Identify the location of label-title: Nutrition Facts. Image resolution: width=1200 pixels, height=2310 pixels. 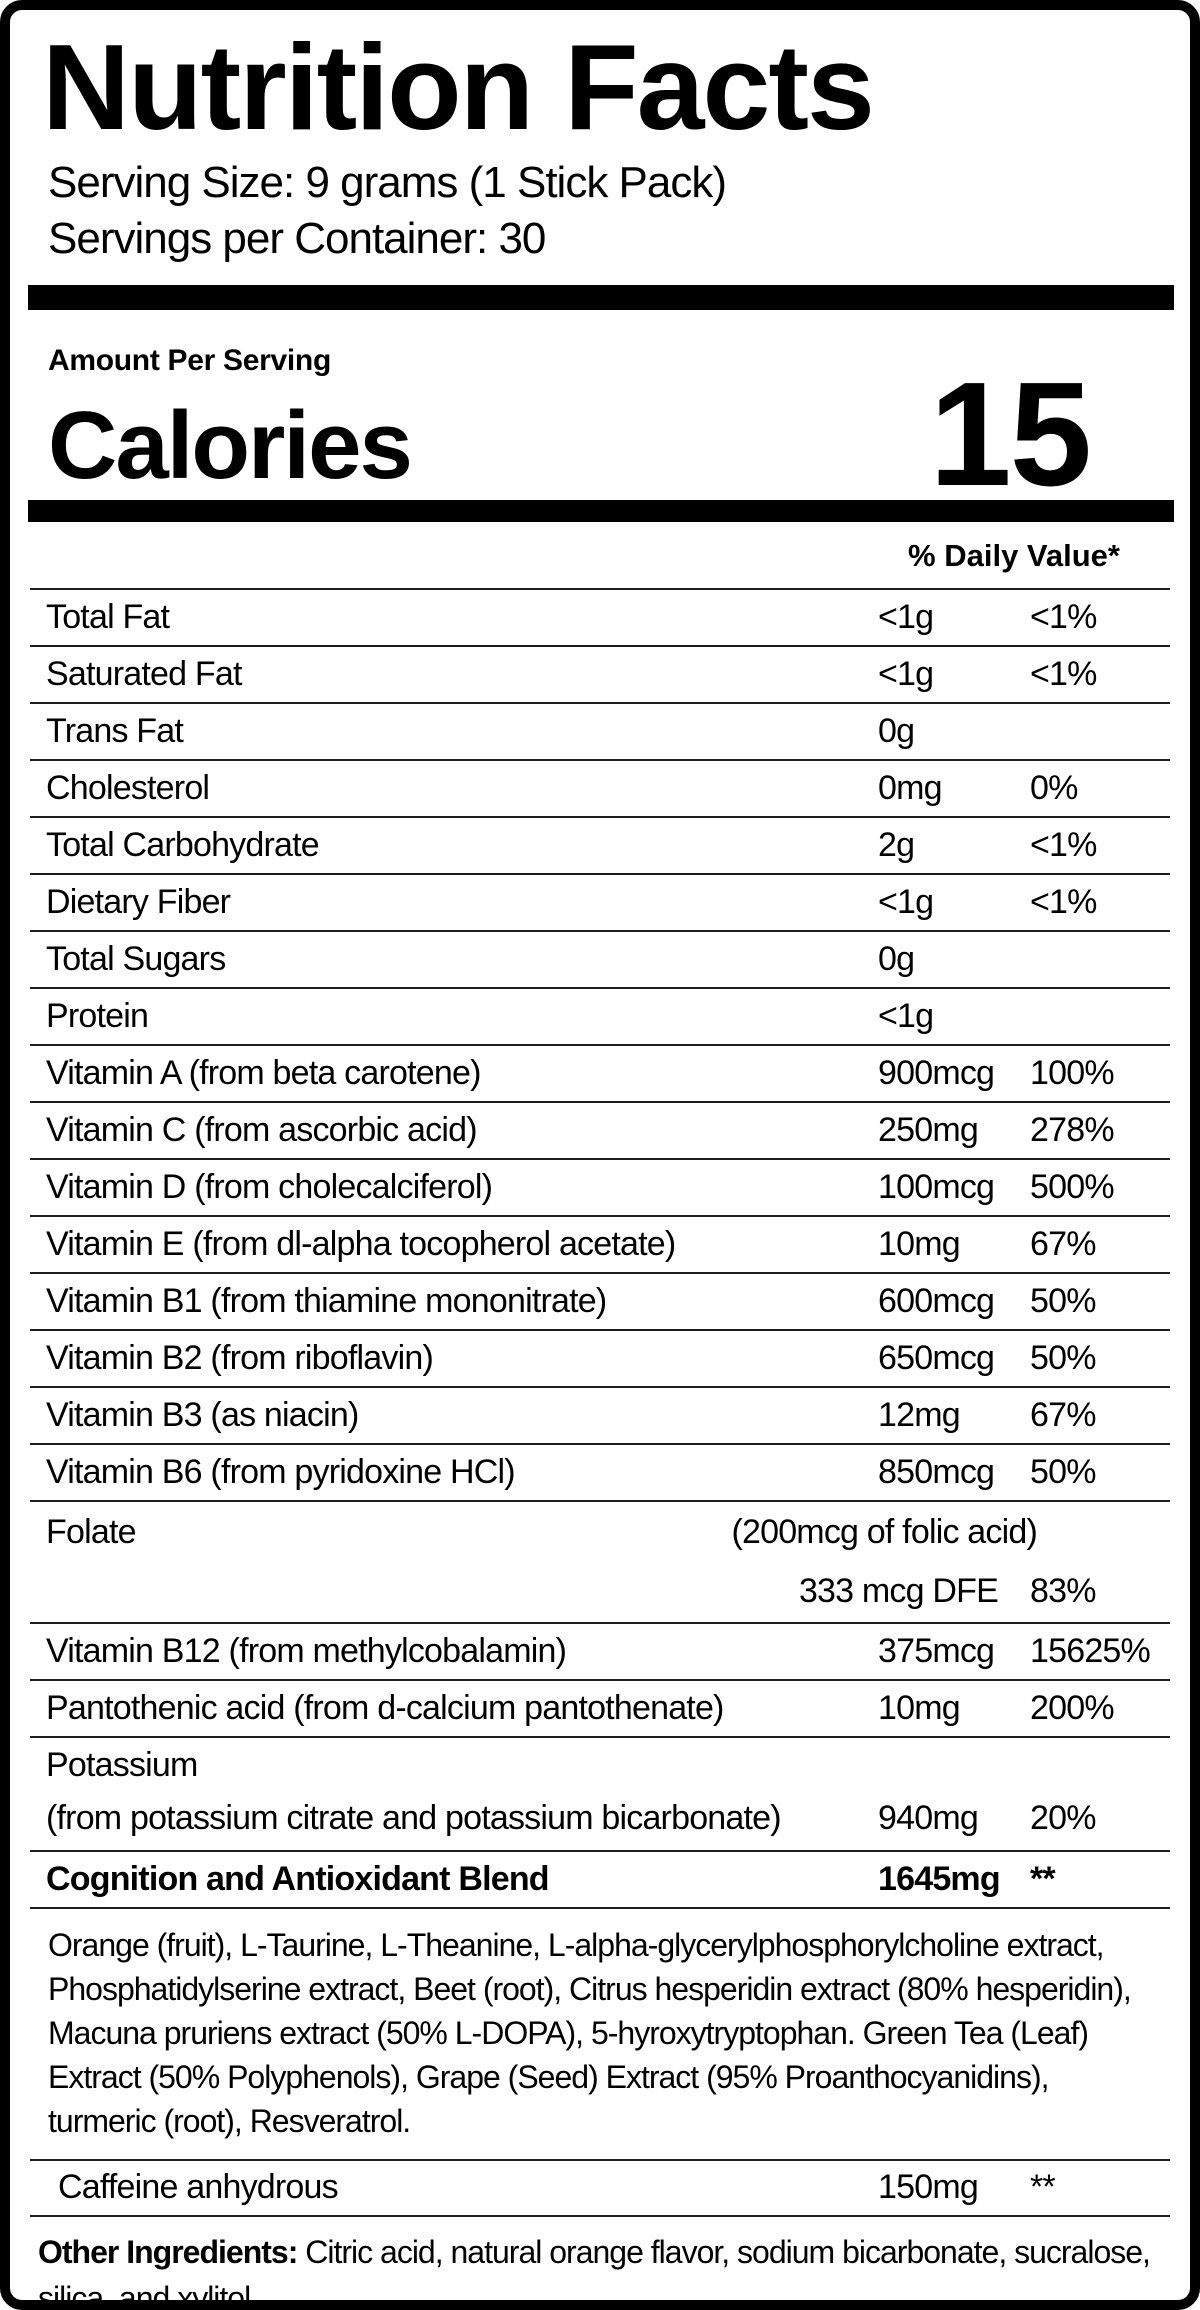
(458, 87).